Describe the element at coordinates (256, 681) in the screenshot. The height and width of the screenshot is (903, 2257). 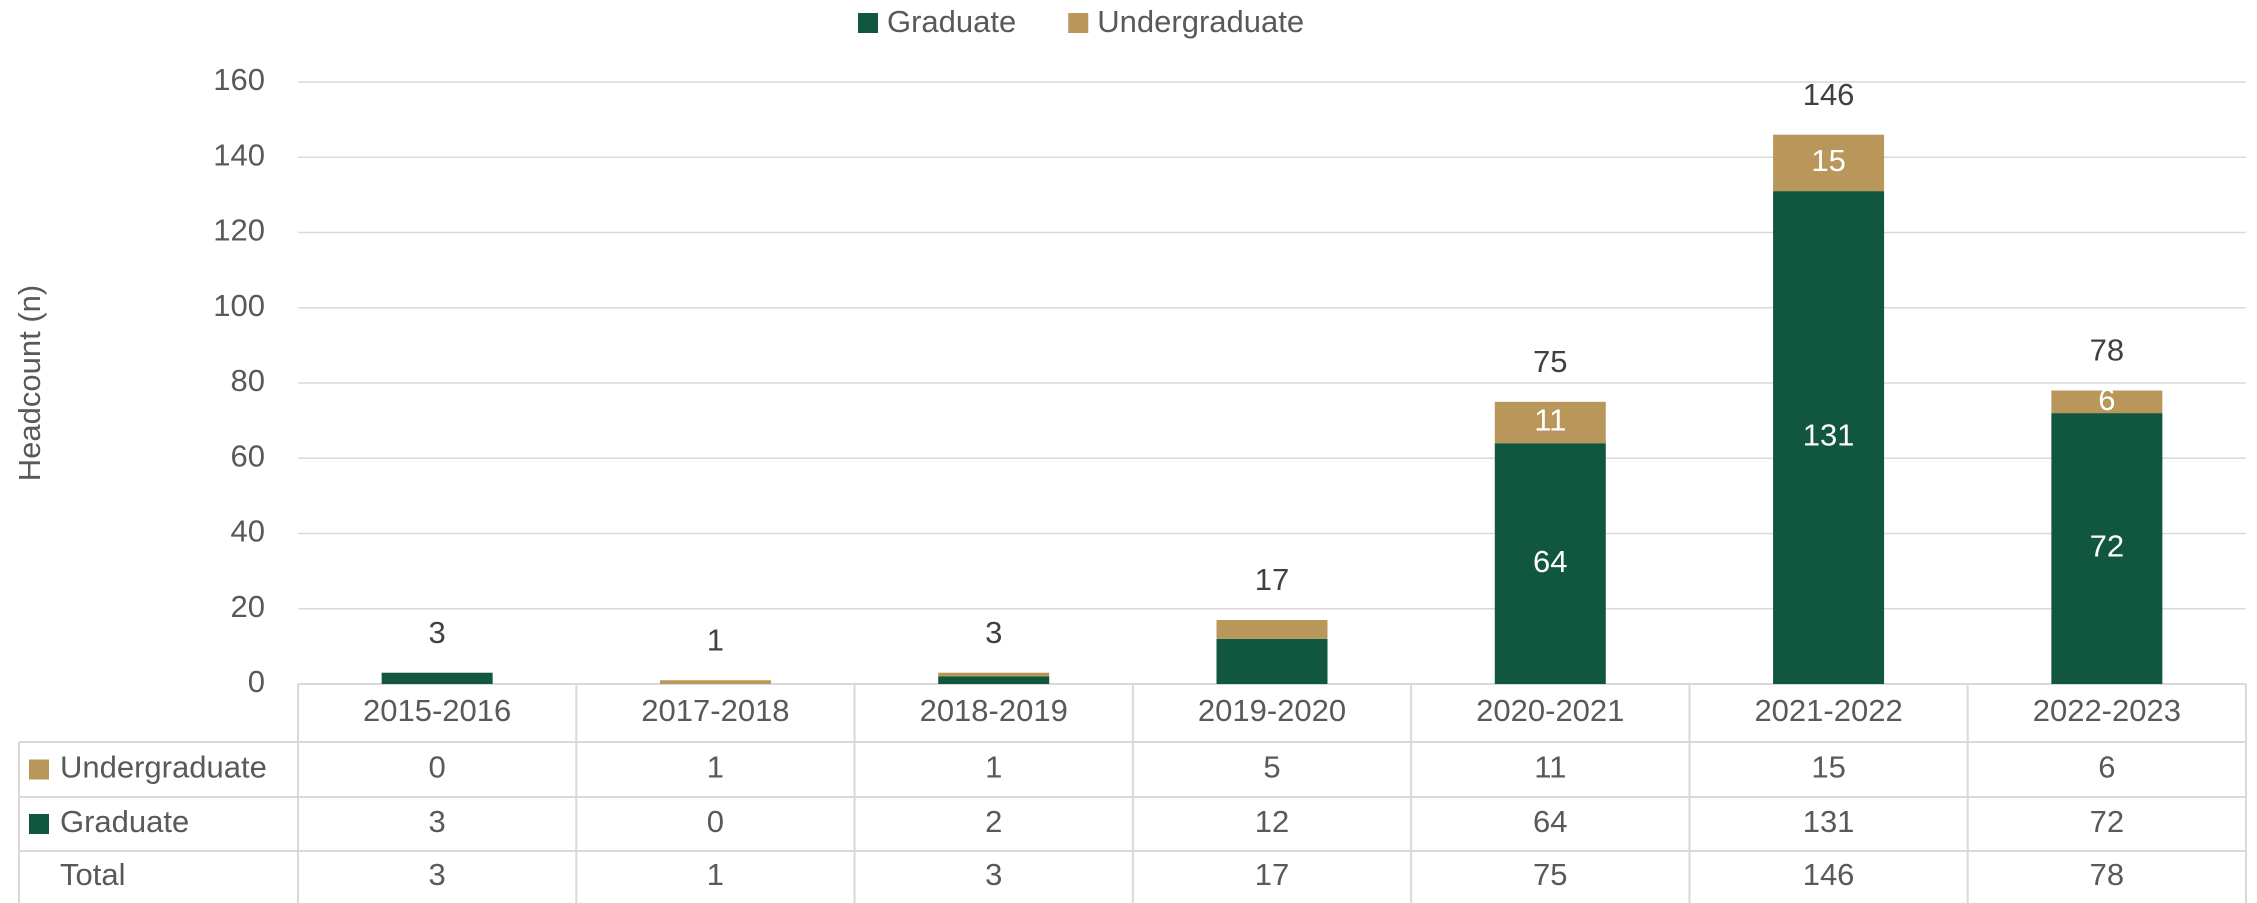
I see `y-tick-label: 0` at that location.